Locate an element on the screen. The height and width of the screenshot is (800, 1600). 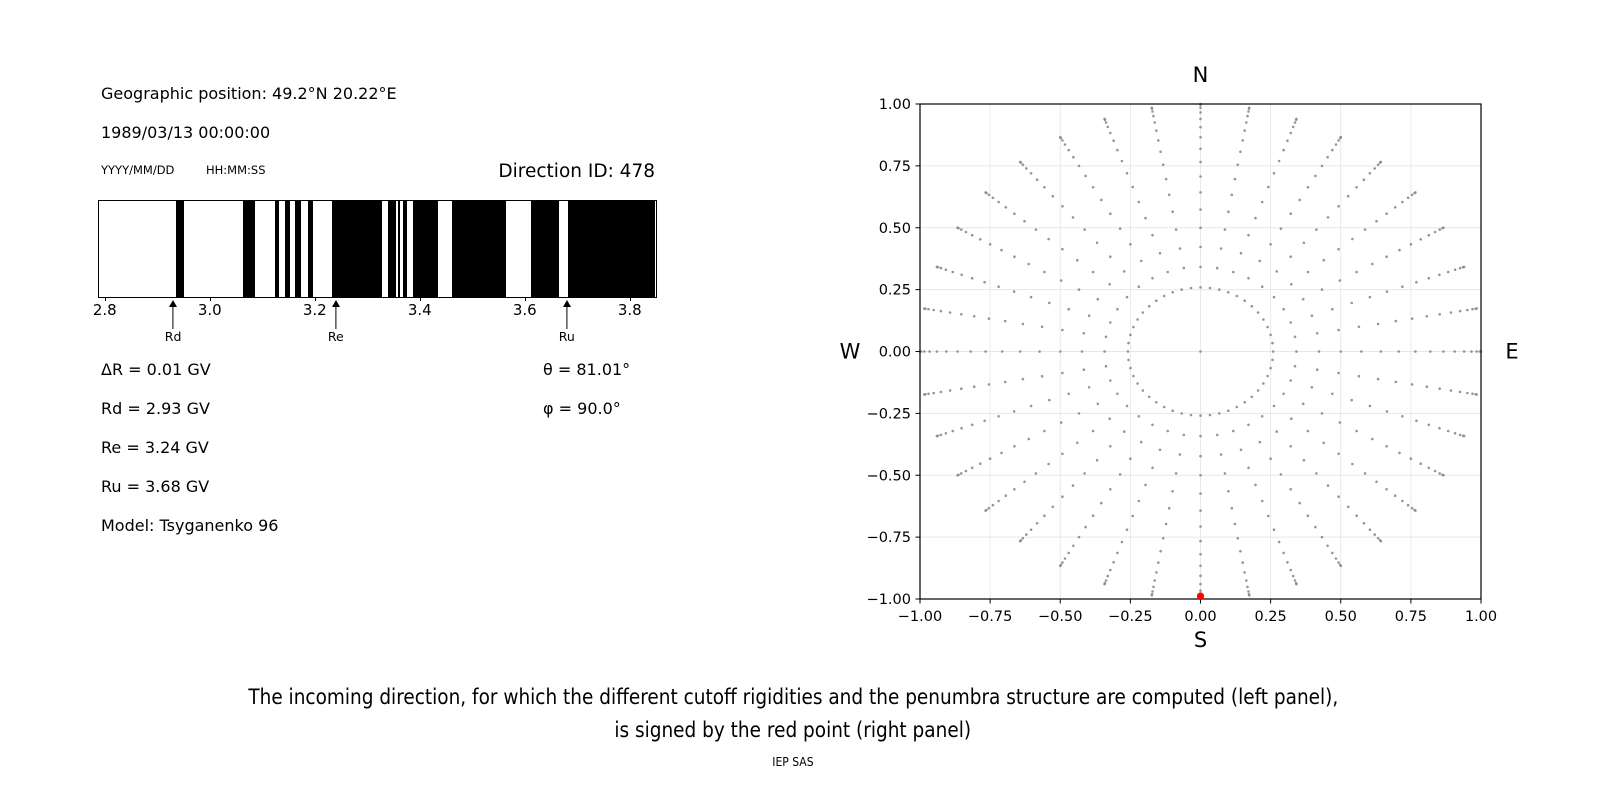
datetime-text: 1989/03/13 00:00:00 is located at coordinates (186, 132).